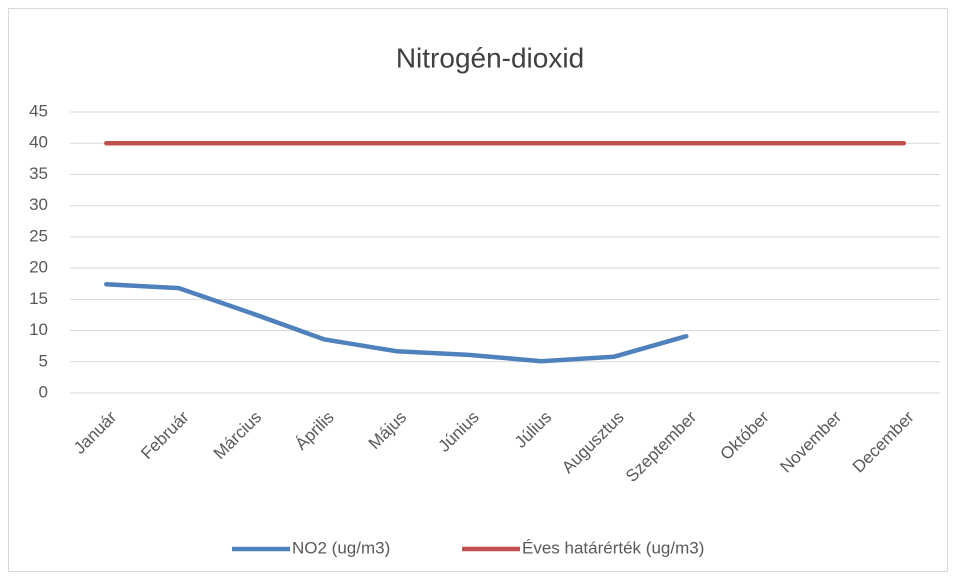  Describe the element at coordinates (38, 110) in the screenshot. I see `y-tick-label: 45` at that location.